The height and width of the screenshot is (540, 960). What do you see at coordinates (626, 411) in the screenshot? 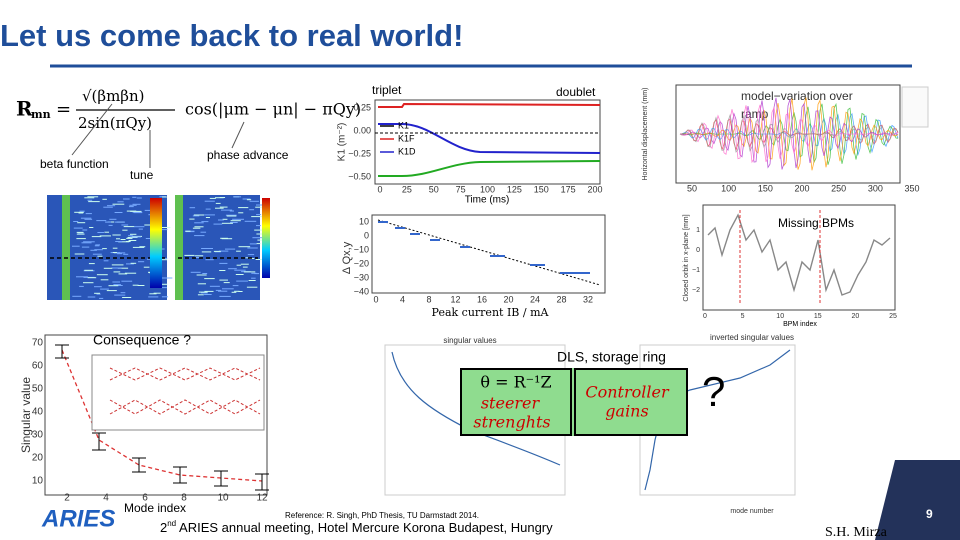
I see `box-controller-2: gains` at bounding box center [626, 411].